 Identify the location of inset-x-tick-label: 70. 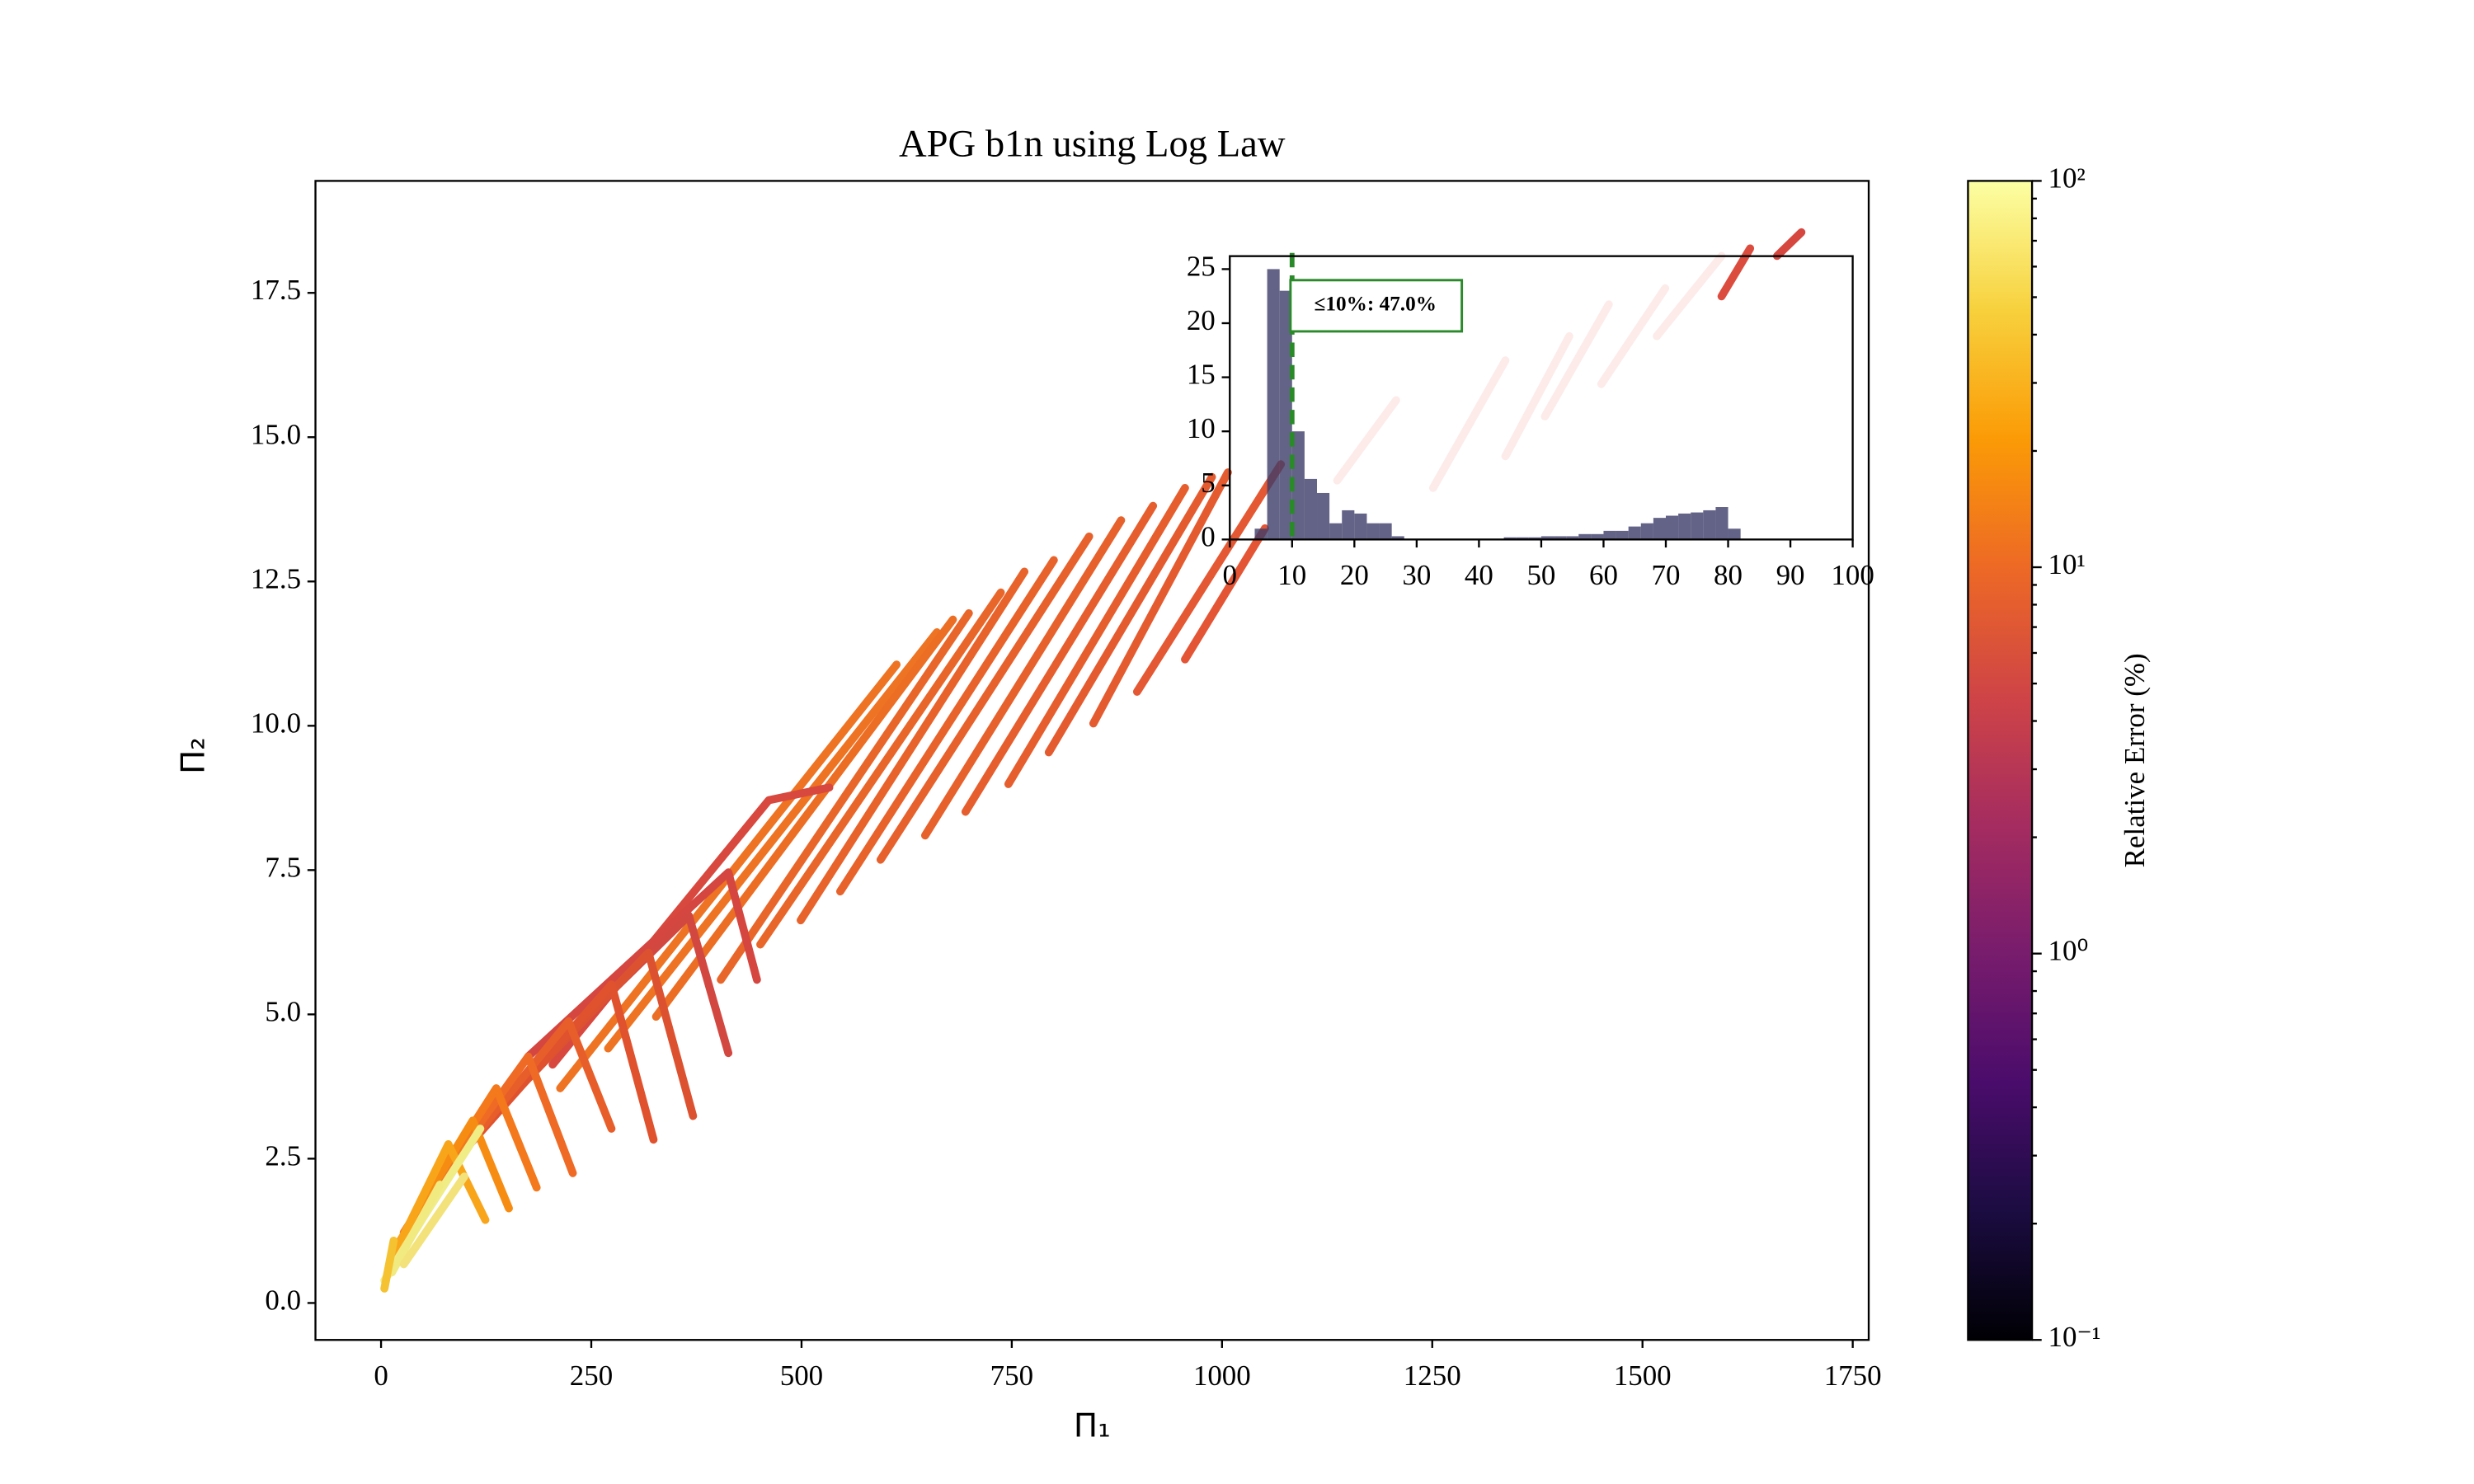
(1666, 575).